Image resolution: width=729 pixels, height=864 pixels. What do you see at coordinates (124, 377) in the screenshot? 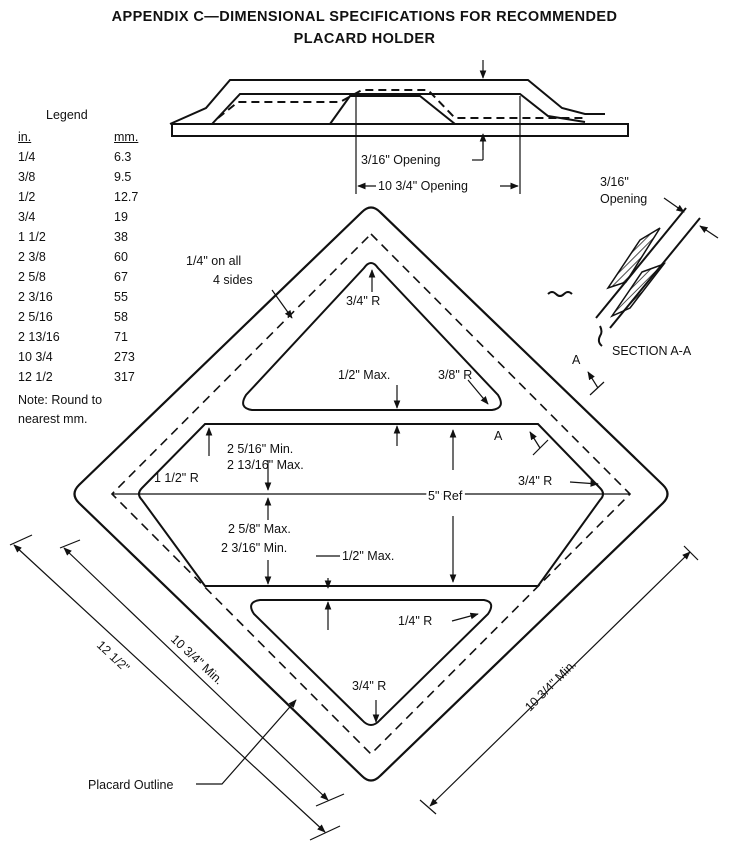
I see `legend-mm-value: 317` at bounding box center [124, 377].